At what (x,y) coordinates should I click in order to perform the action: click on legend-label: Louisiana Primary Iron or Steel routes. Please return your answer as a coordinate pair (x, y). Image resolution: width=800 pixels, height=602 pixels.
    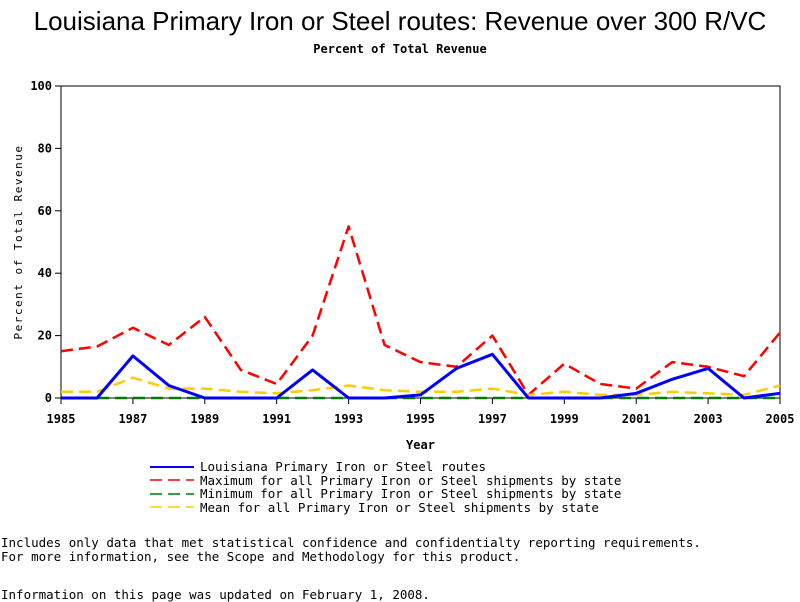
    Looking at the image, I should click on (343, 467).